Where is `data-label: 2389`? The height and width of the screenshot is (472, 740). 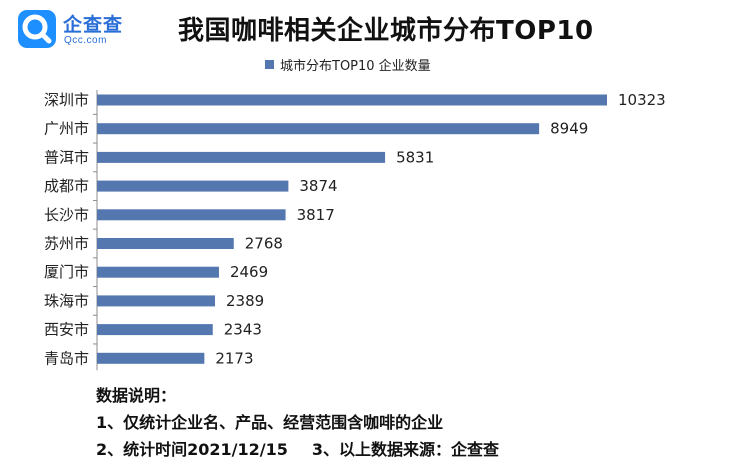
data-label: 2389 is located at coordinates (245, 301).